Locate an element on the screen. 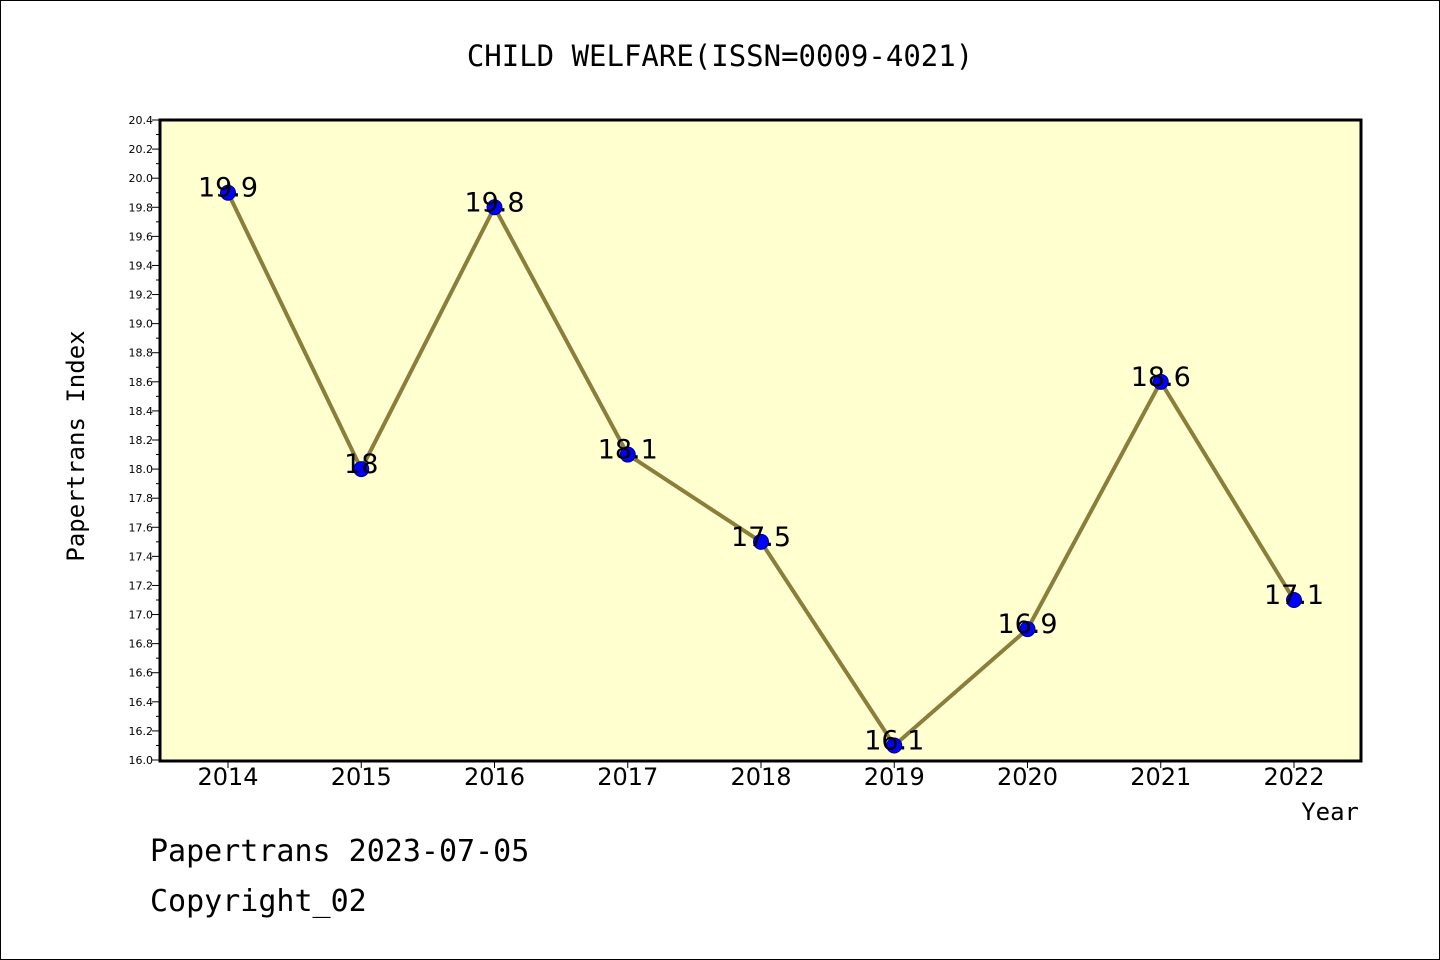 The height and width of the screenshot is (960, 1440). y-tick-label: 19.8 is located at coordinates (141, 207).